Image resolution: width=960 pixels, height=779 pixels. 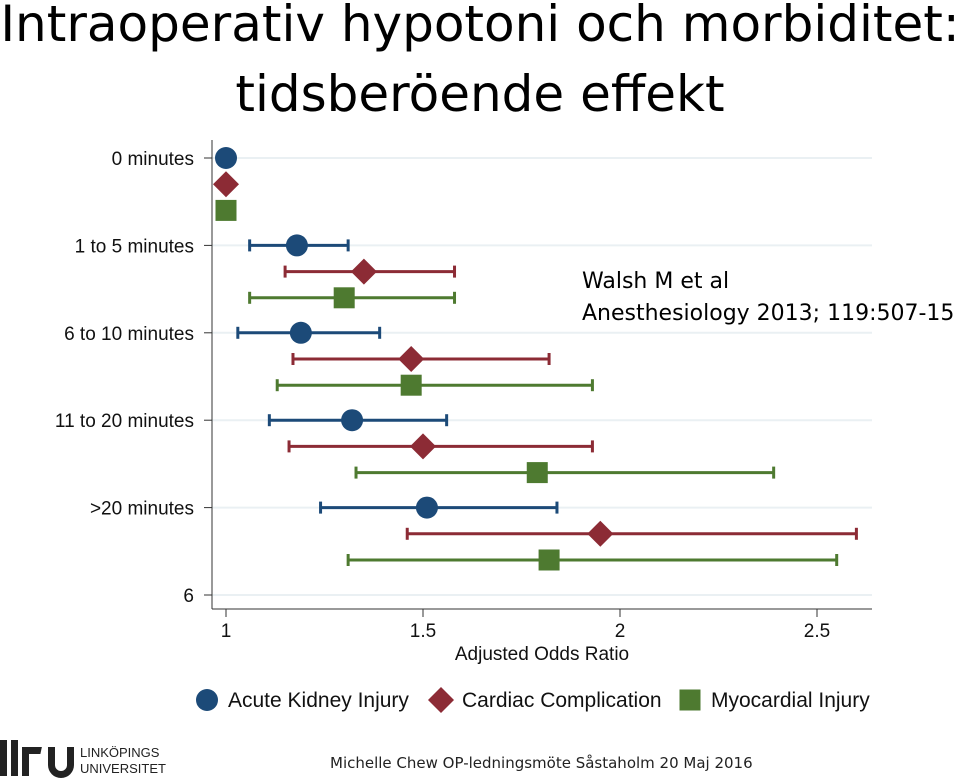 I want to click on slide-title-line2: tidsberöende effekt, so click(x=480, y=94).